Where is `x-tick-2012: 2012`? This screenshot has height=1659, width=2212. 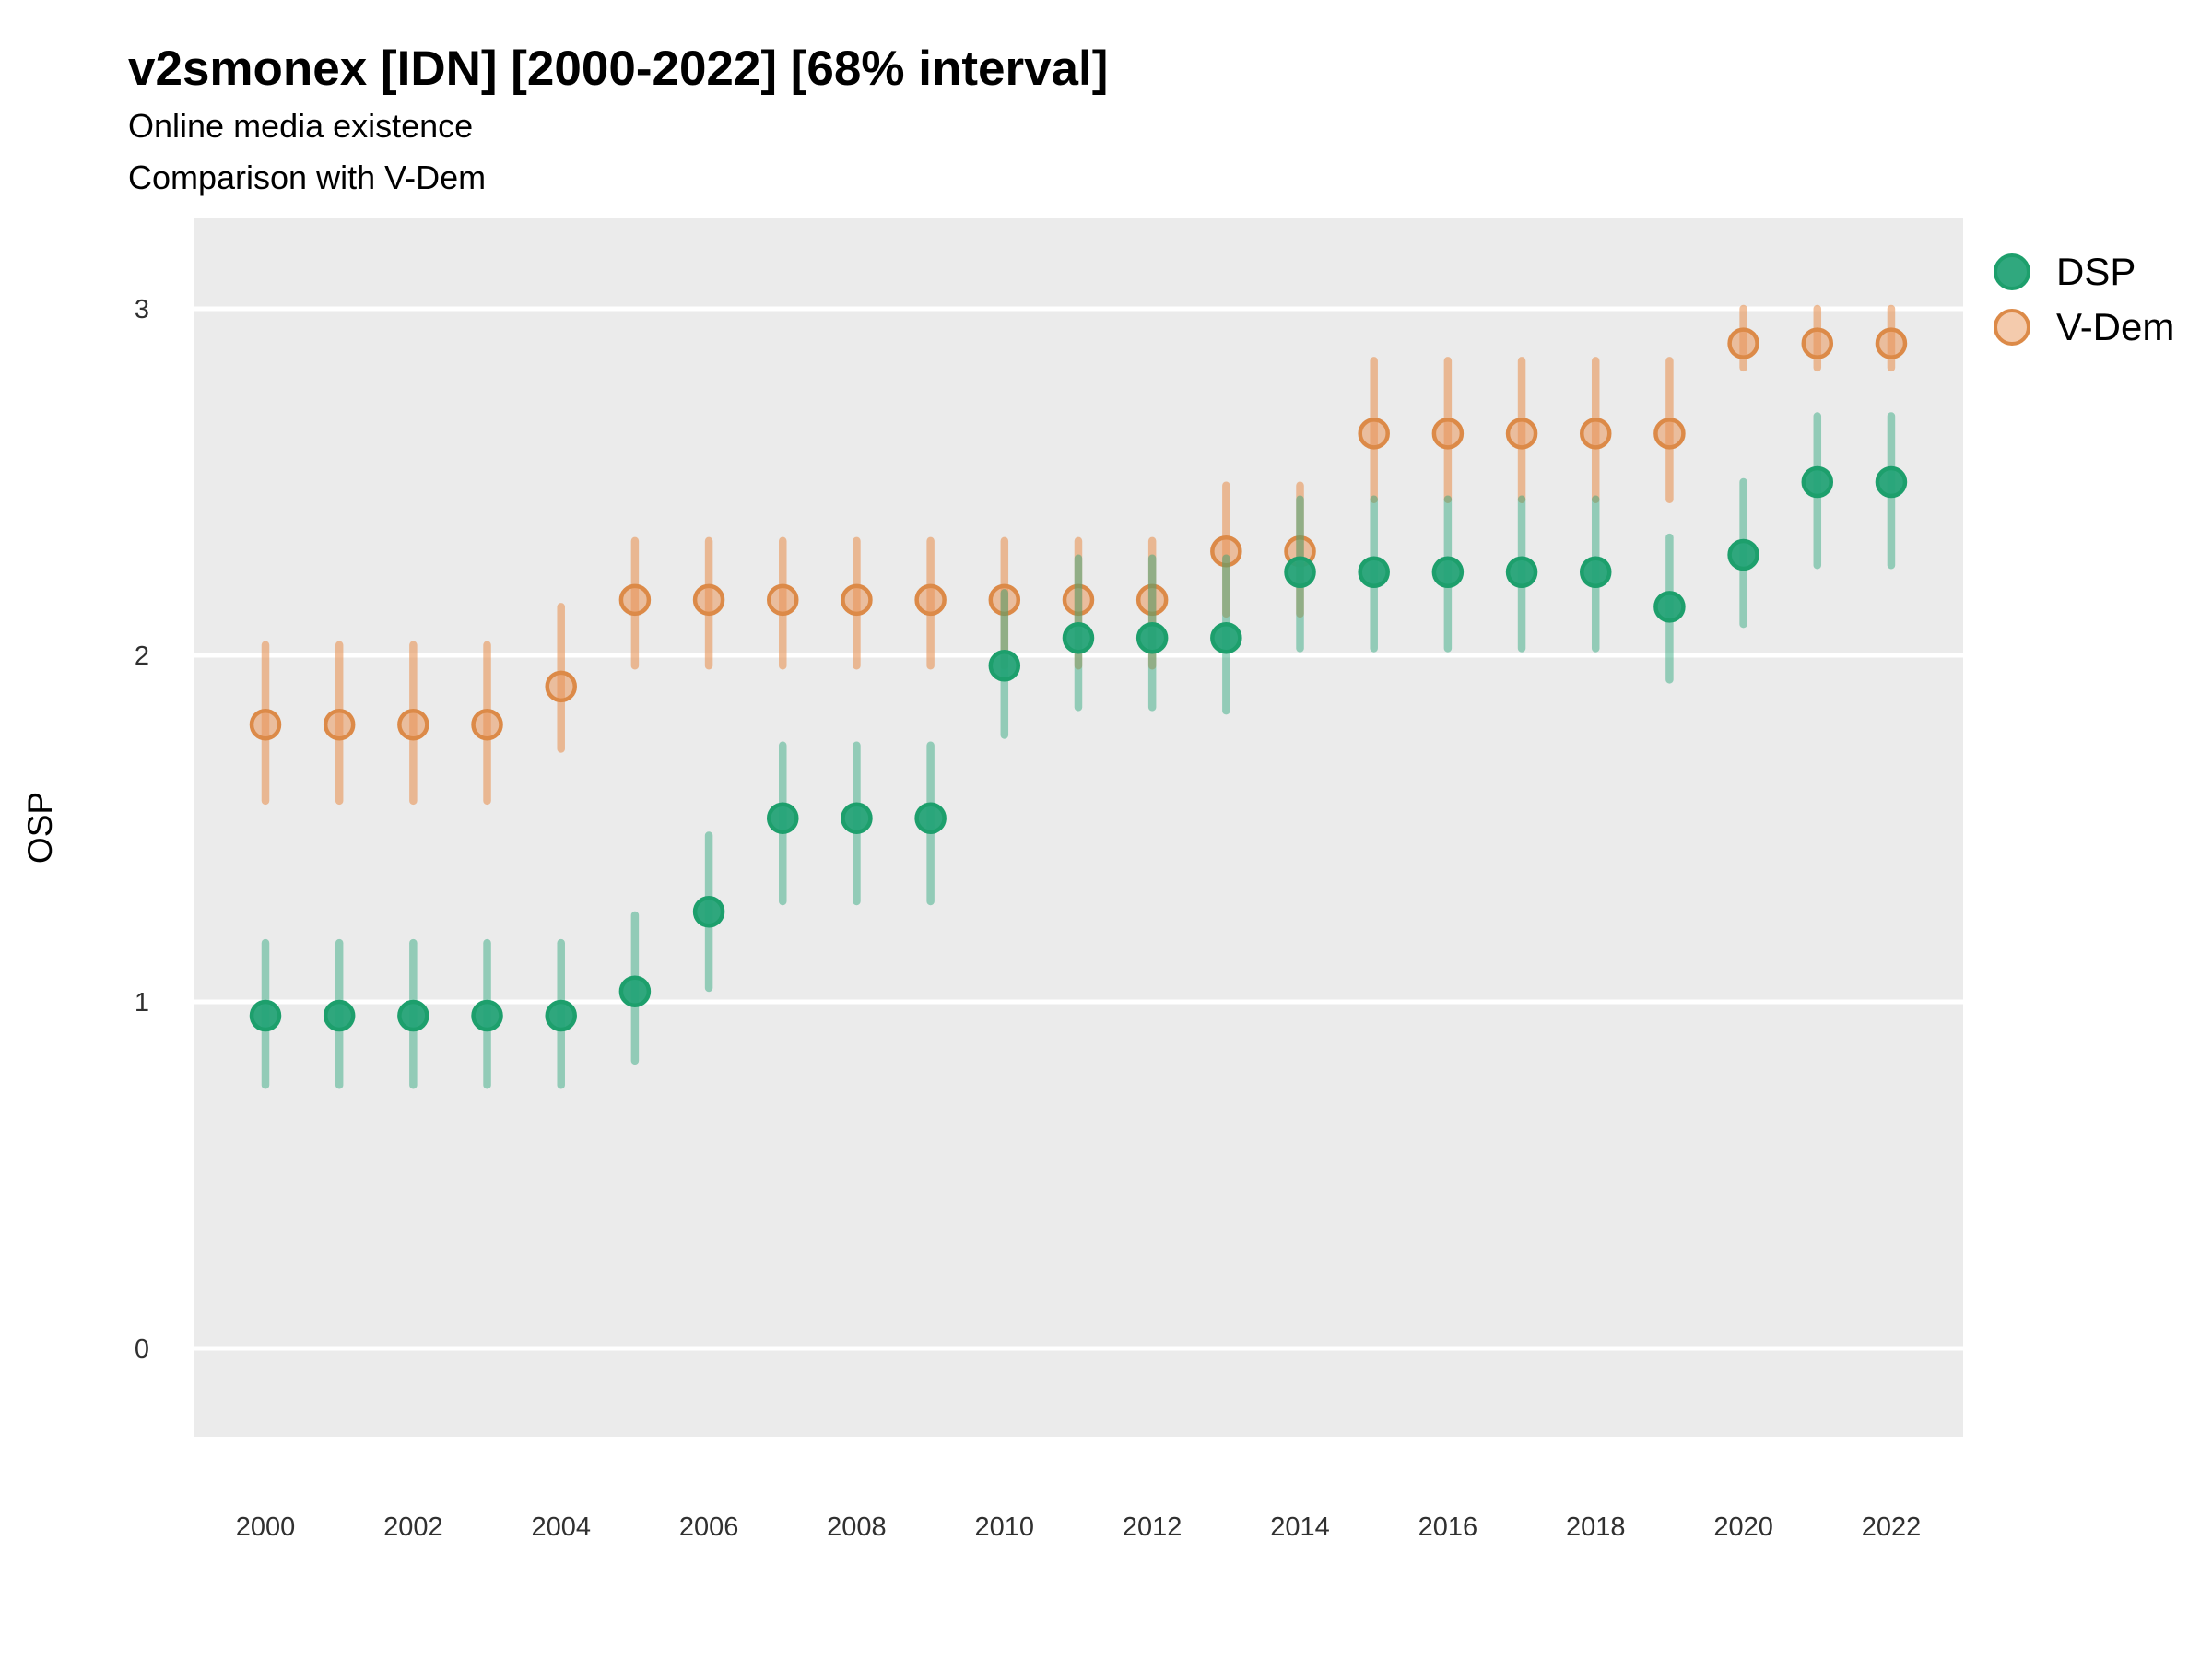 x-tick-2012: 2012 is located at coordinates (1152, 1527).